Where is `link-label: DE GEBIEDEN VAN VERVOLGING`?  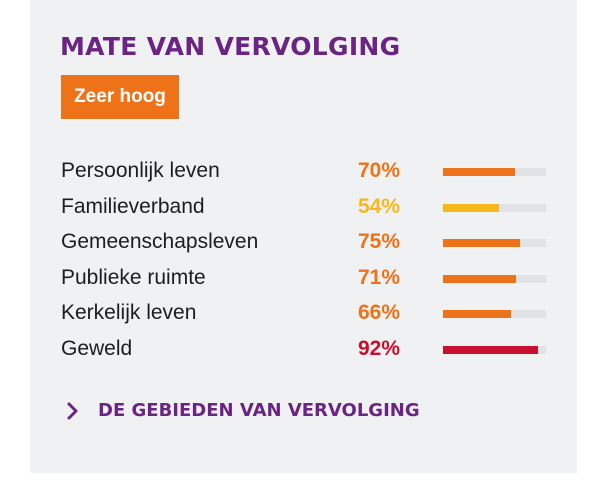 link-label: DE GEBIEDEN VAN VERVOLGING is located at coordinates (259, 410).